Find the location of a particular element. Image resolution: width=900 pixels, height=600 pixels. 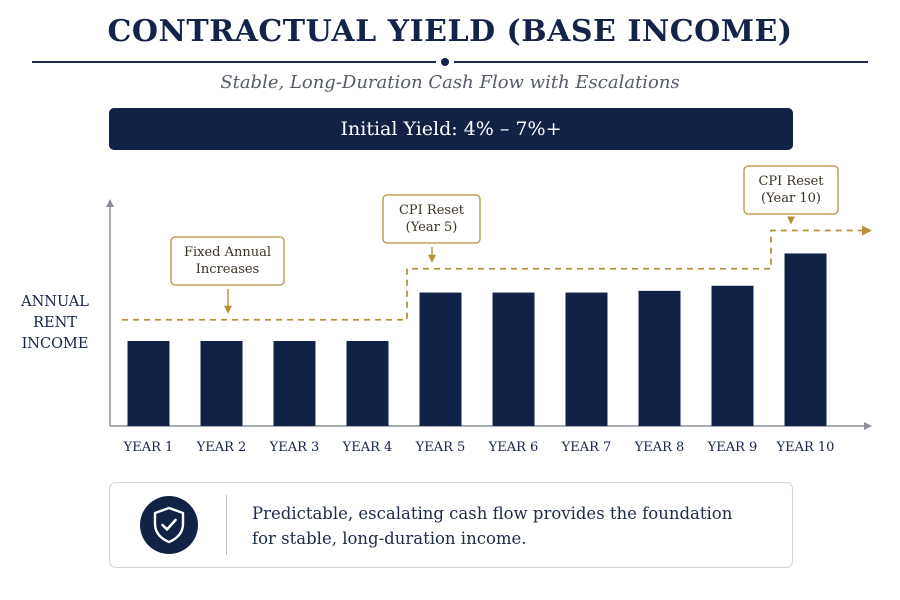

x-tick-label-3: YEAR 3 is located at coordinates (294, 447).